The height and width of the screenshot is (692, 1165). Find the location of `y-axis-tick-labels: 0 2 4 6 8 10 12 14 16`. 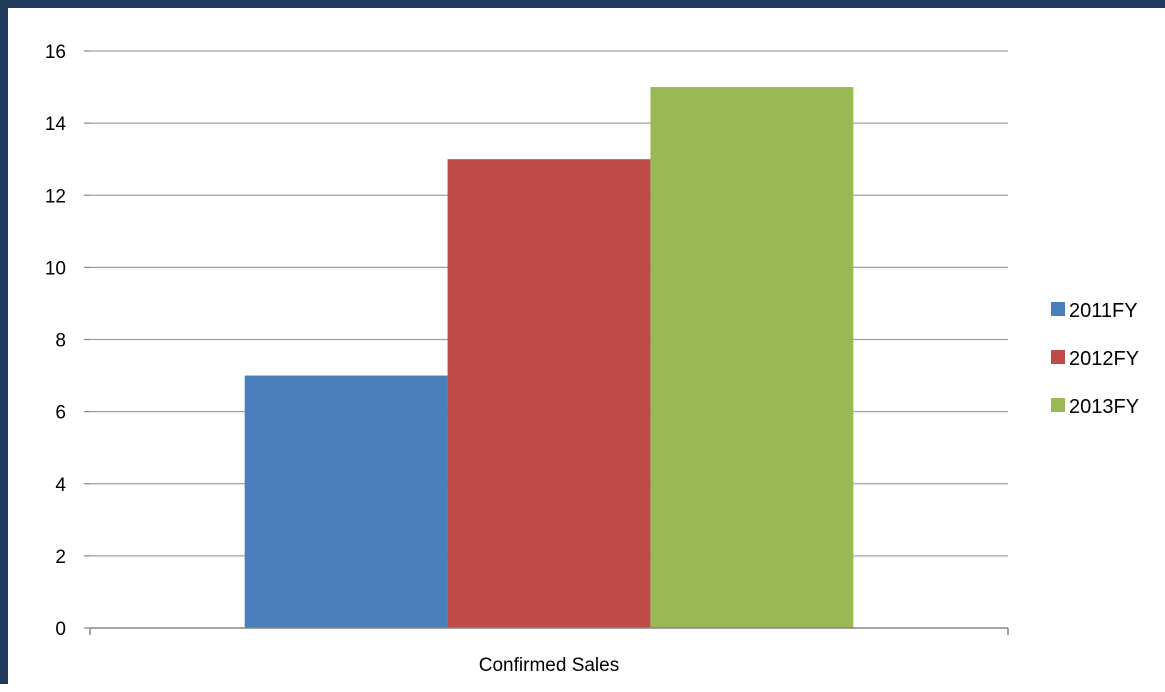

y-axis-tick-labels: 0 2 4 6 8 10 12 14 16 is located at coordinates (56, 341).